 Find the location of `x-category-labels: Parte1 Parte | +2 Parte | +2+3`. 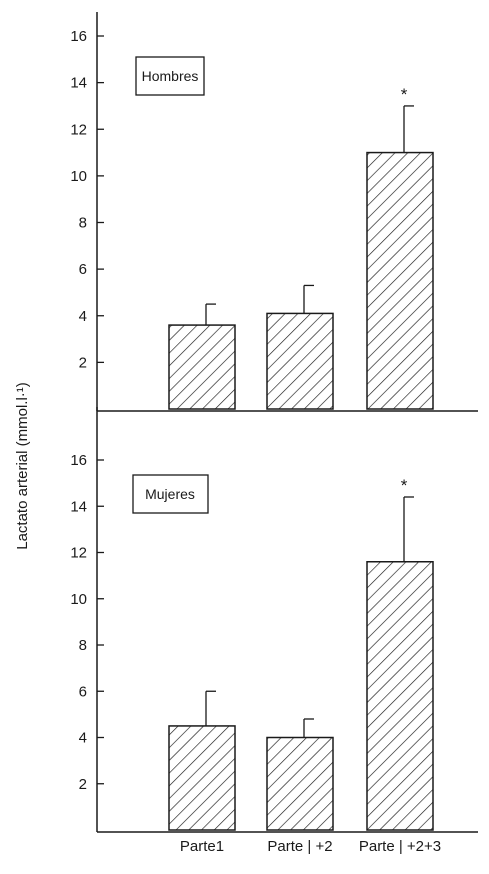

x-category-labels: Parte1 Parte | +2 Parte | +2+3 is located at coordinates (310, 846).